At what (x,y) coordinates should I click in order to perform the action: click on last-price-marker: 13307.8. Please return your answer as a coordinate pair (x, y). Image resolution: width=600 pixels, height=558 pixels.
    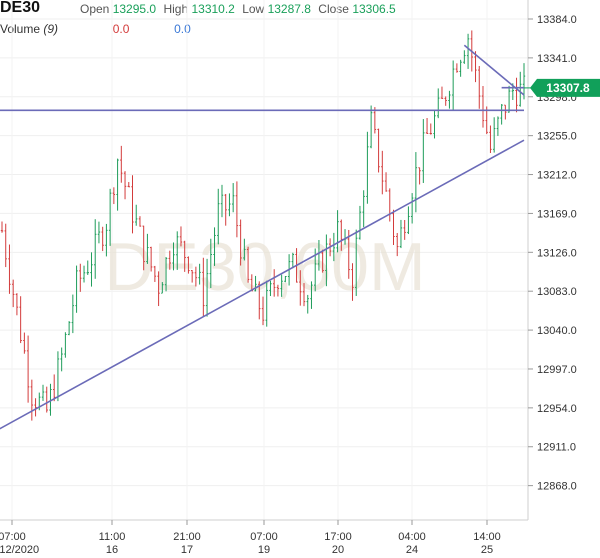
    Looking at the image, I should click on (562, 87).